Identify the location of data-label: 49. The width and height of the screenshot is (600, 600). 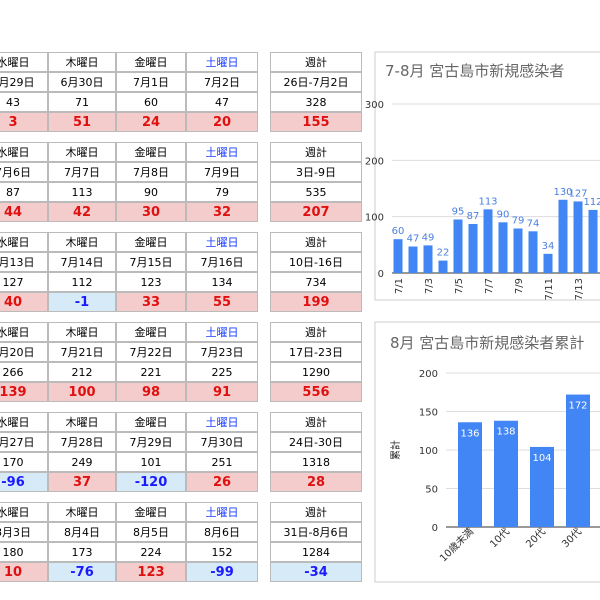
(428, 237).